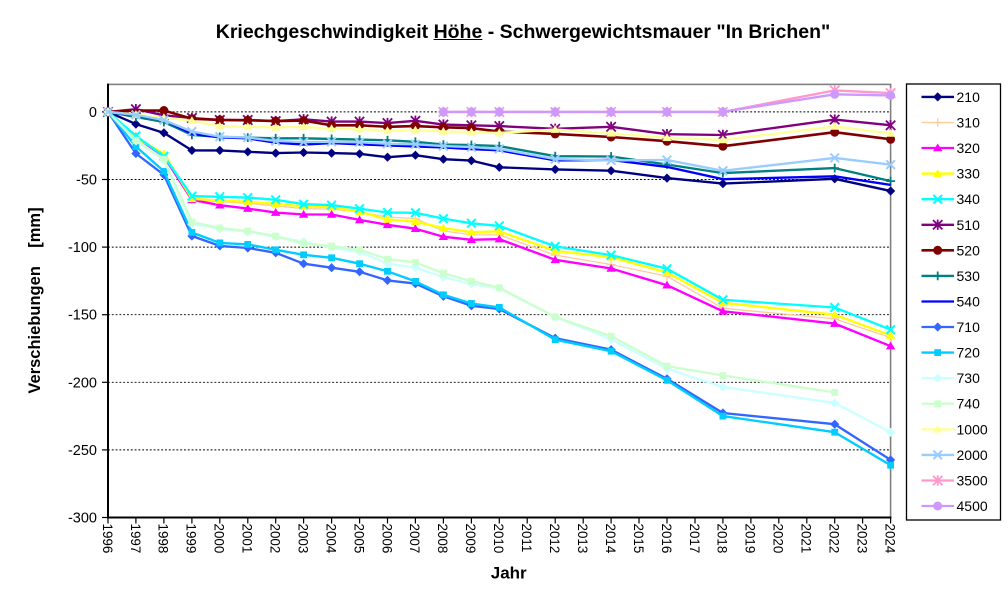  Describe the element at coordinates (969, 148) in the screenshot. I see `svg-text: 320` at that location.